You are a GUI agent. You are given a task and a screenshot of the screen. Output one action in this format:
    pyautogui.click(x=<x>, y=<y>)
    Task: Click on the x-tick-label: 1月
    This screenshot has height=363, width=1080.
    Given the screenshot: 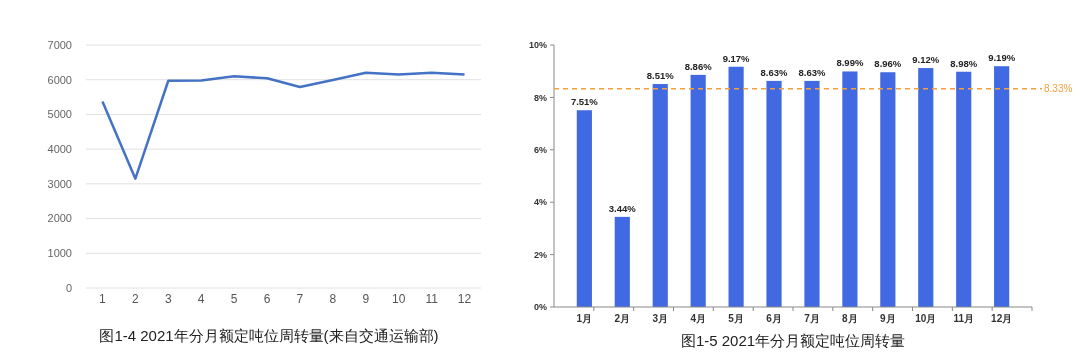 What is the action you would take?
    pyautogui.click(x=584, y=318)
    